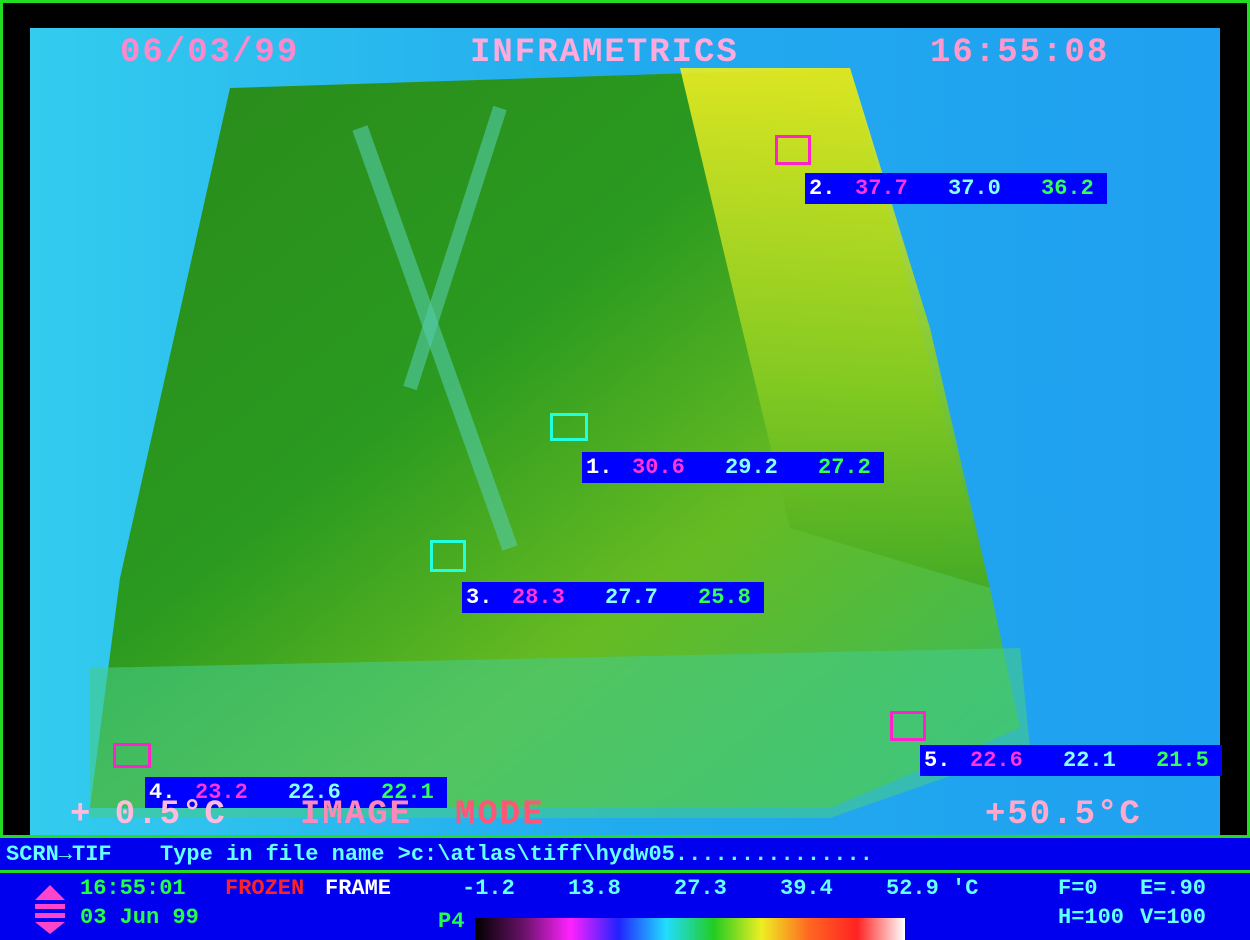 This screenshot has width=1250, height=940. What do you see at coordinates (1067, 188) in the screenshot?
I see `spot-value: 36.2` at bounding box center [1067, 188].